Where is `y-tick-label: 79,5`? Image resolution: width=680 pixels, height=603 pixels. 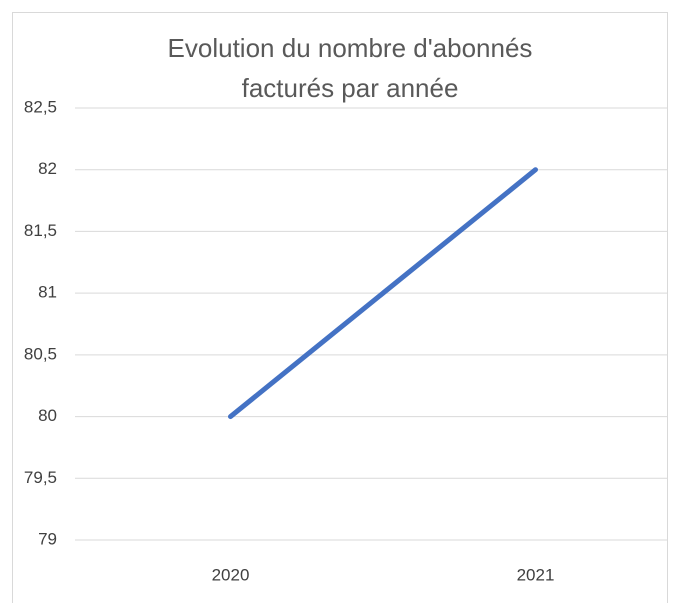 y-tick-label: 79,5 is located at coordinates (40, 477).